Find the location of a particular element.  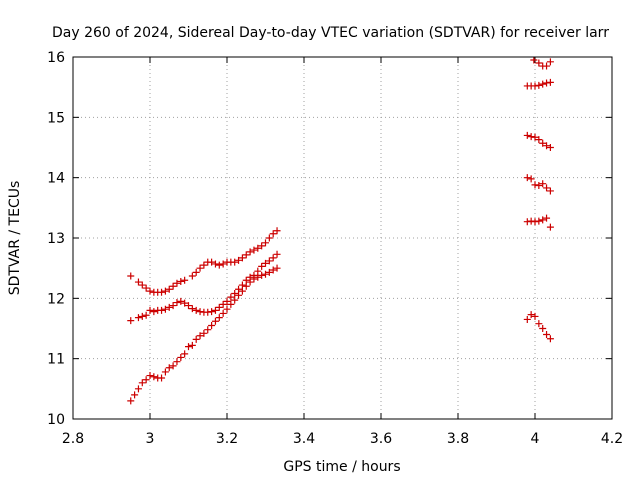

y-tick-label: 11 is located at coordinates (56, 360).